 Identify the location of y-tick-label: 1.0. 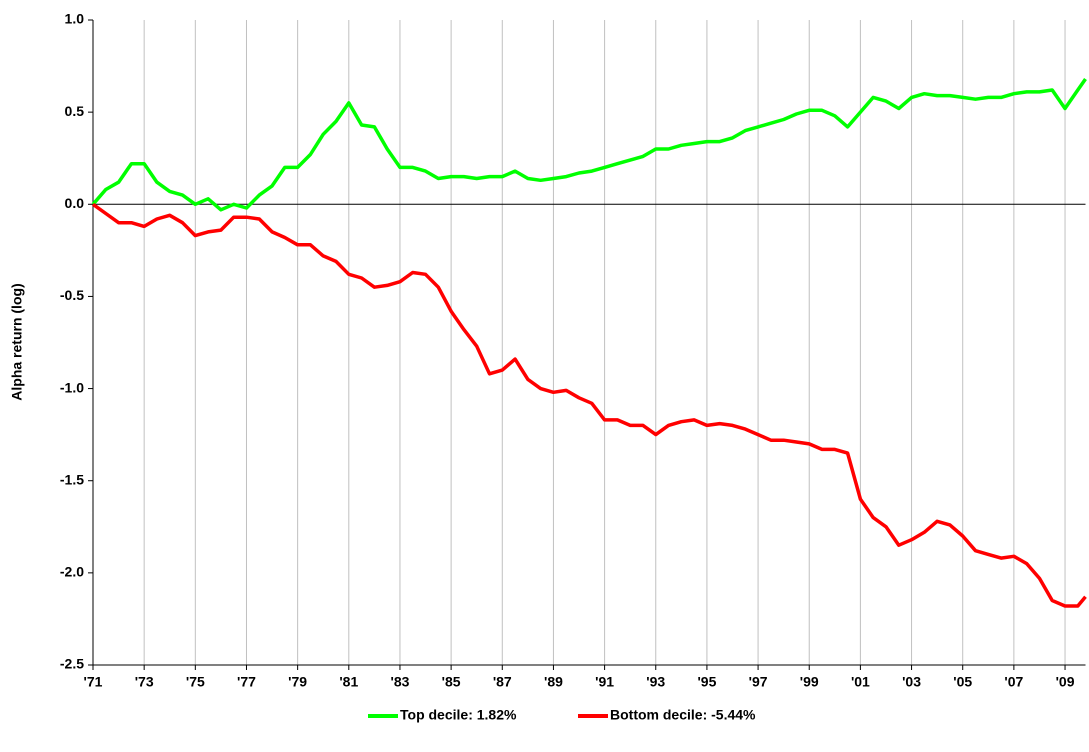
(75, 19).